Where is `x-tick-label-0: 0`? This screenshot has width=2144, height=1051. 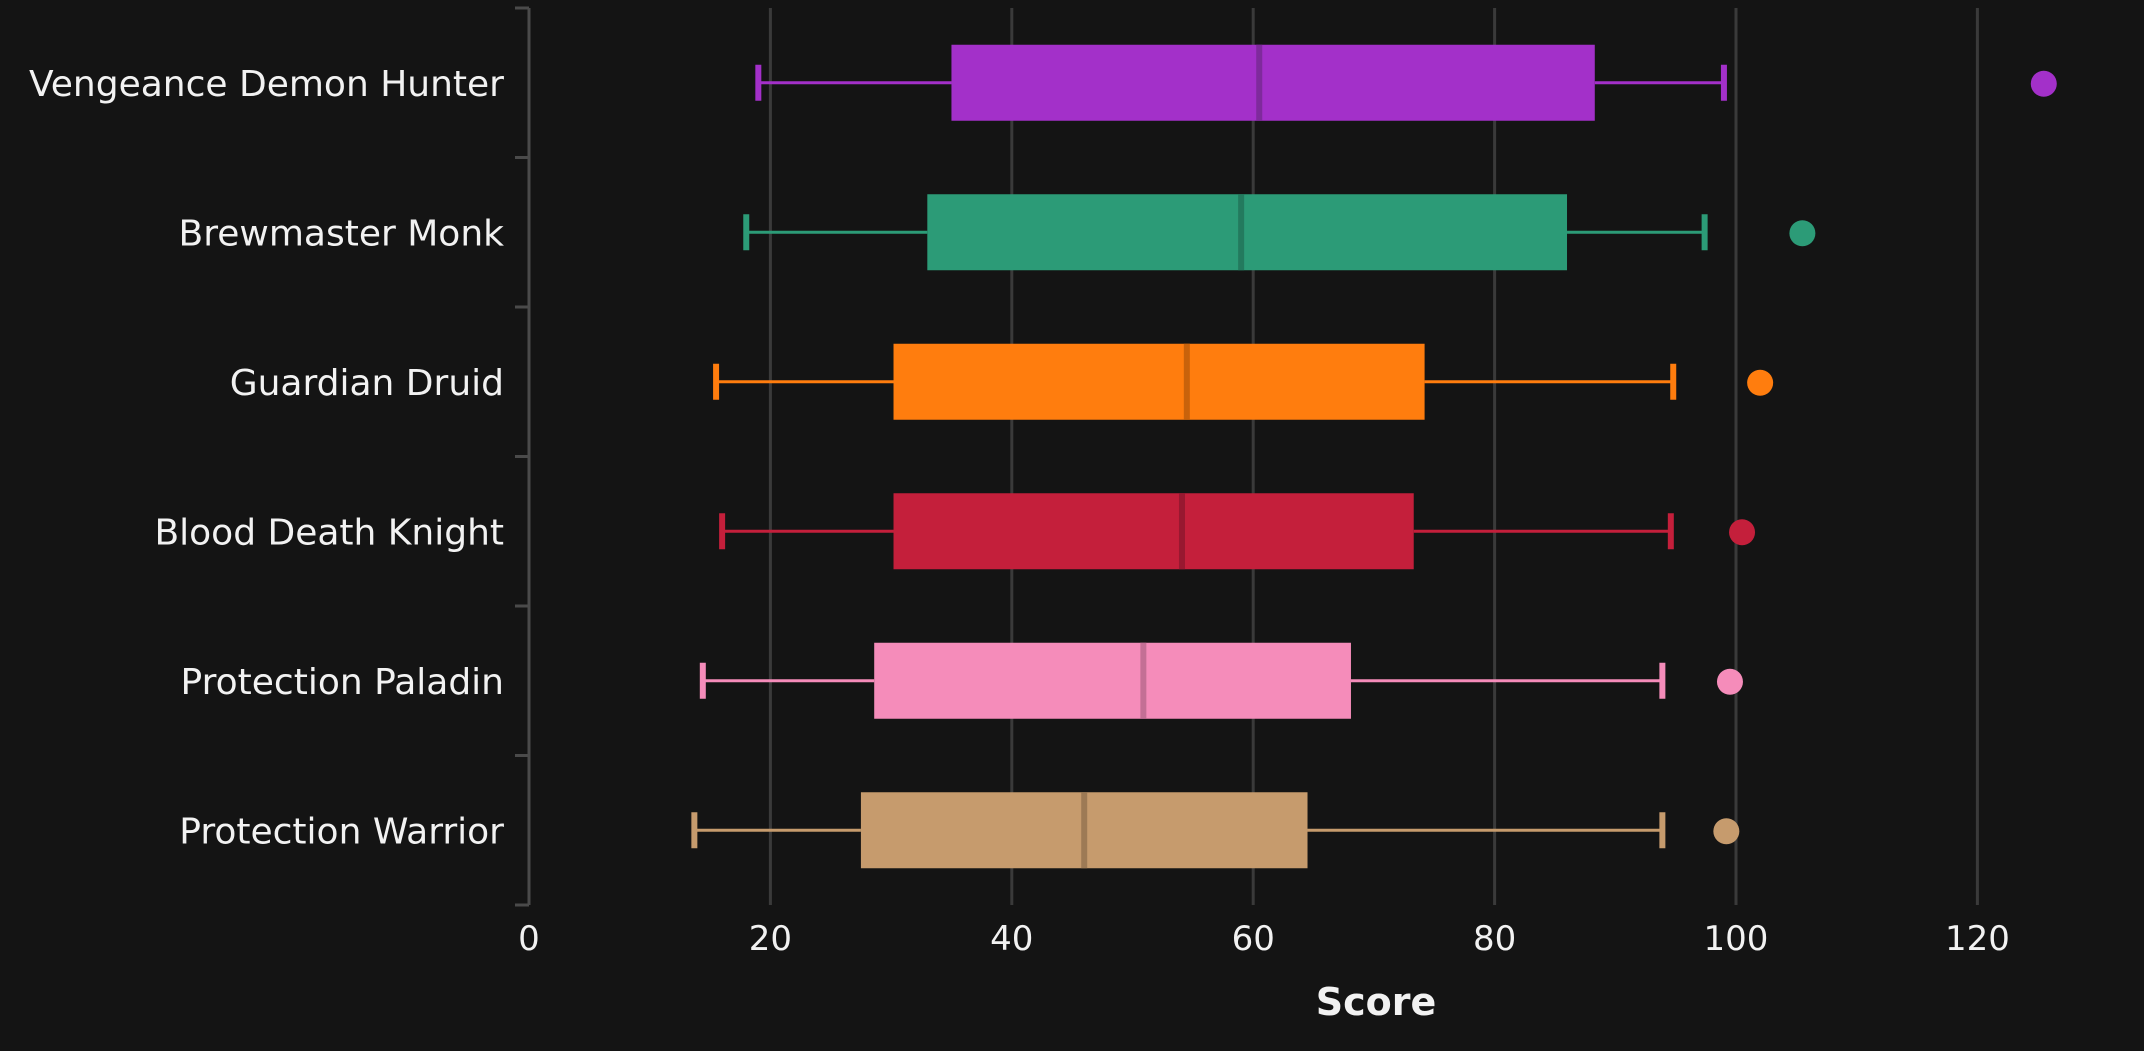 x-tick-label-0: 0 is located at coordinates (529, 939).